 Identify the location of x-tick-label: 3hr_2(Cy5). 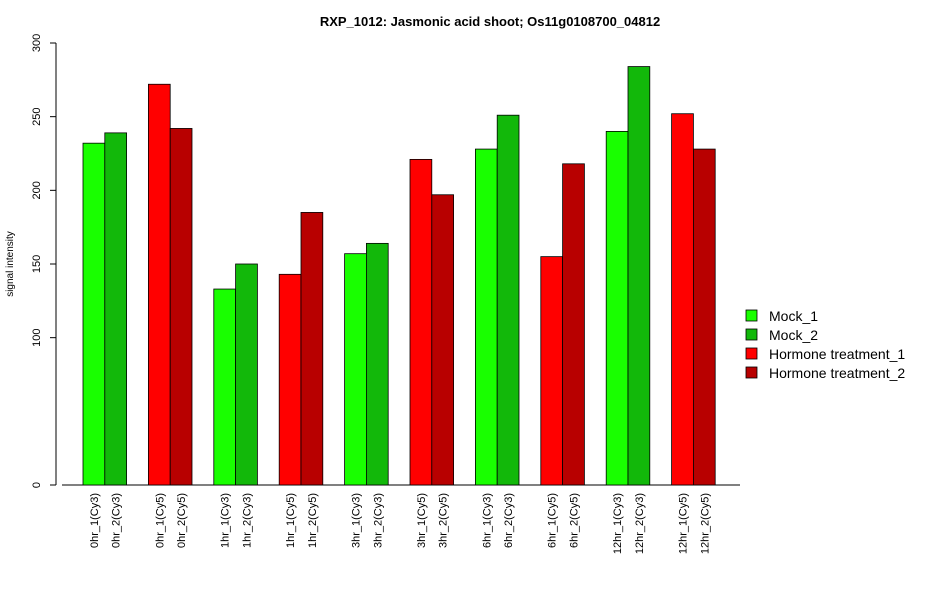
(444, 520).